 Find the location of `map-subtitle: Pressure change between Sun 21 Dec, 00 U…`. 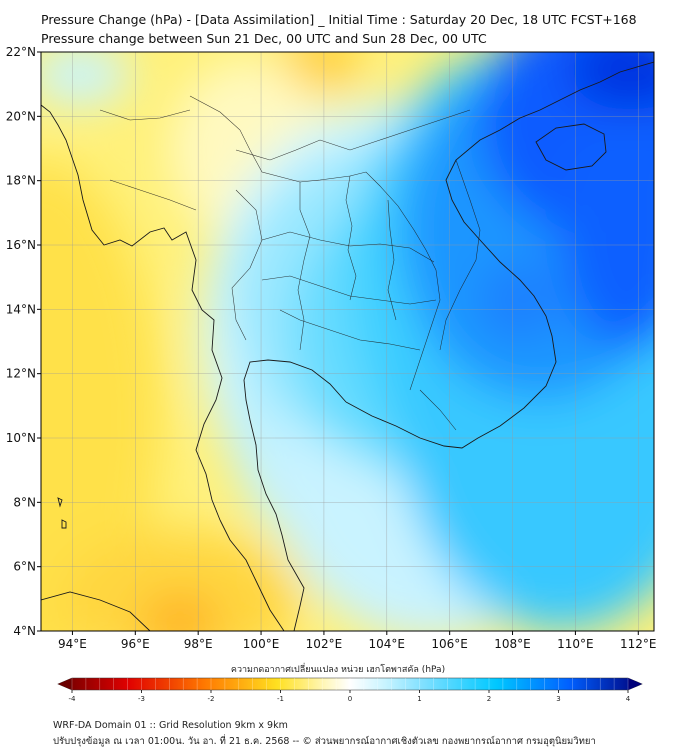

map-subtitle: Pressure change between Sun 21 Dec, 00 U… is located at coordinates (264, 38).